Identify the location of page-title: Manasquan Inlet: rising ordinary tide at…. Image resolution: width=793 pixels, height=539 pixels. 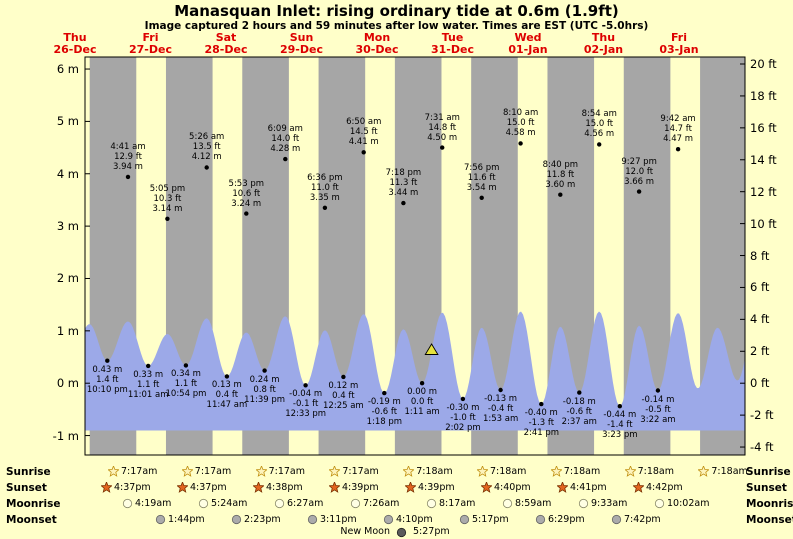
(396, 11).